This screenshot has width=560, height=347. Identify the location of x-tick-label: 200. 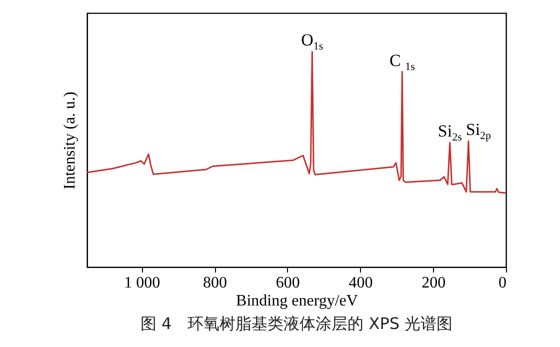
(434, 283).